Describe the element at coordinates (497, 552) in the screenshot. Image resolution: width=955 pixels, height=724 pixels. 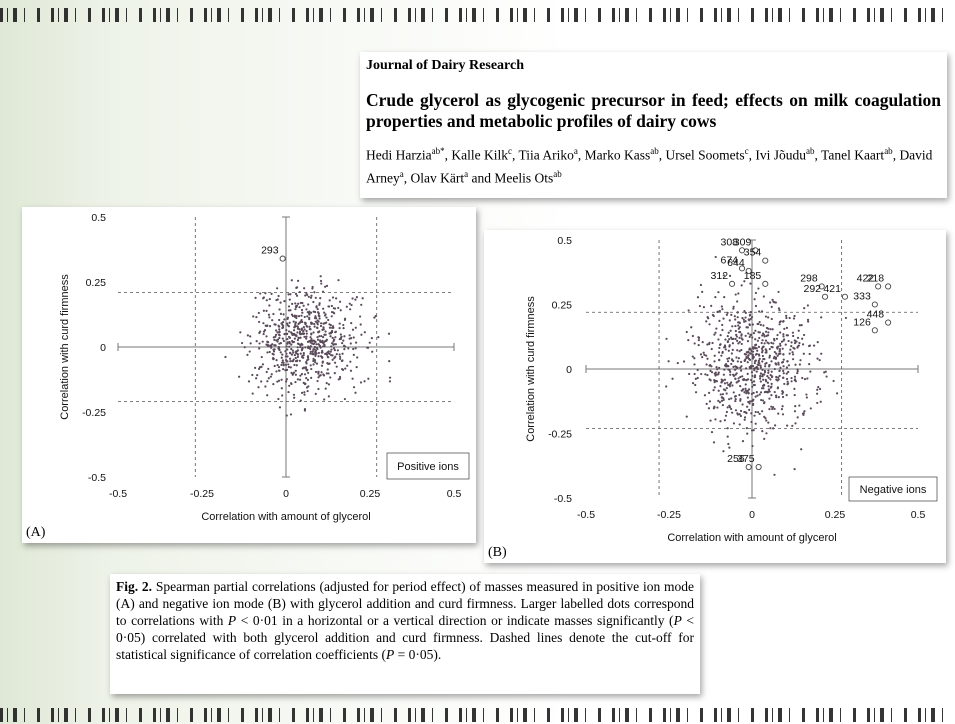
I see `panel-label-b: (B)` at that location.